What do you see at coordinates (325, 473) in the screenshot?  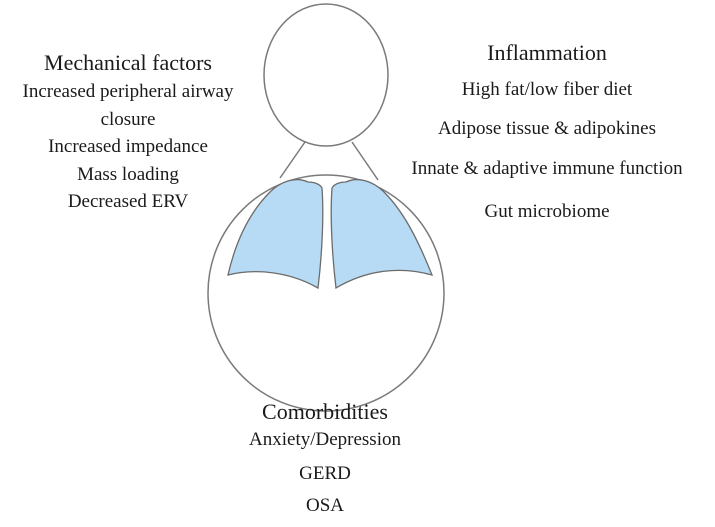 I see `comorbidity-item: GERD` at bounding box center [325, 473].